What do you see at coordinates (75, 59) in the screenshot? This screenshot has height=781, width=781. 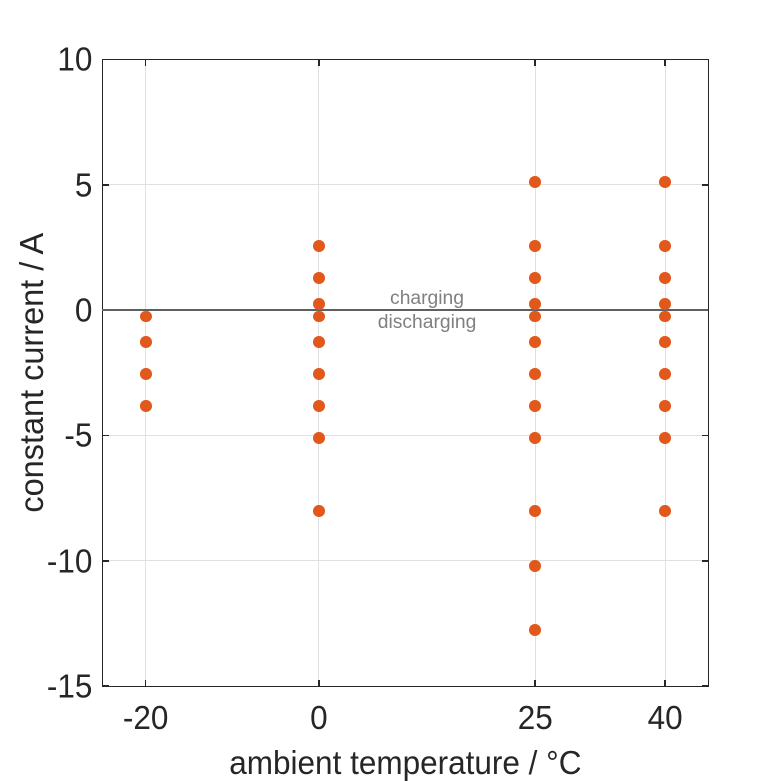 I see `y-tick-label: 10` at bounding box center [75, 59].